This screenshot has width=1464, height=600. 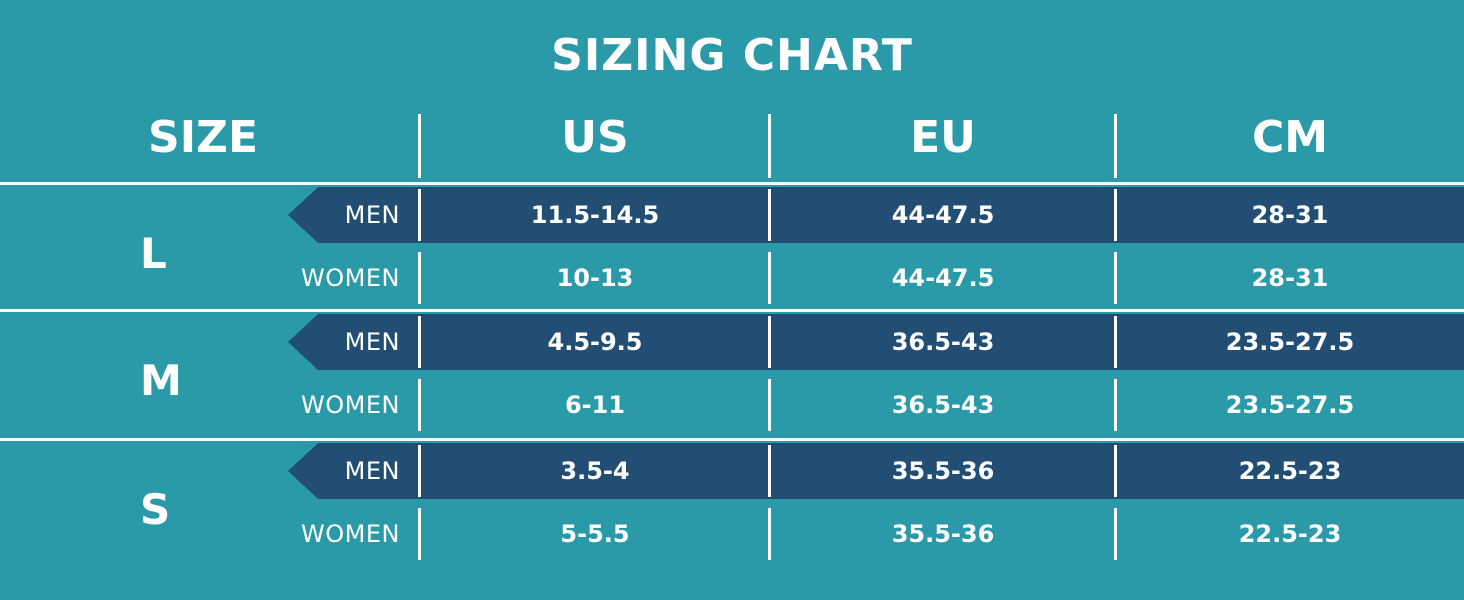 What do you see at coordinates (595, 534) in the screenshot?
I see `cell-us: 5-5.5` at bounding box center [595, 534].